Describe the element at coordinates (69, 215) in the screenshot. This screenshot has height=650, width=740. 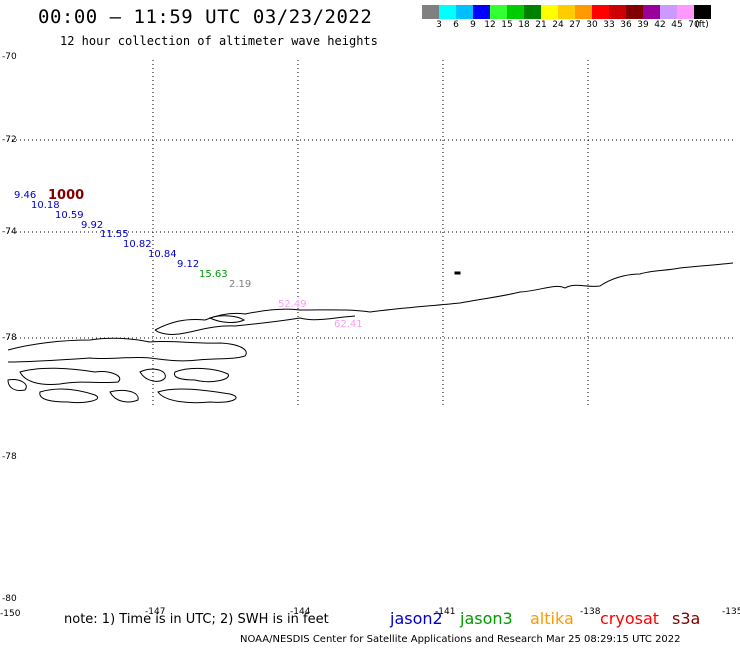
I see `swh-reading: 10.59` at that location.